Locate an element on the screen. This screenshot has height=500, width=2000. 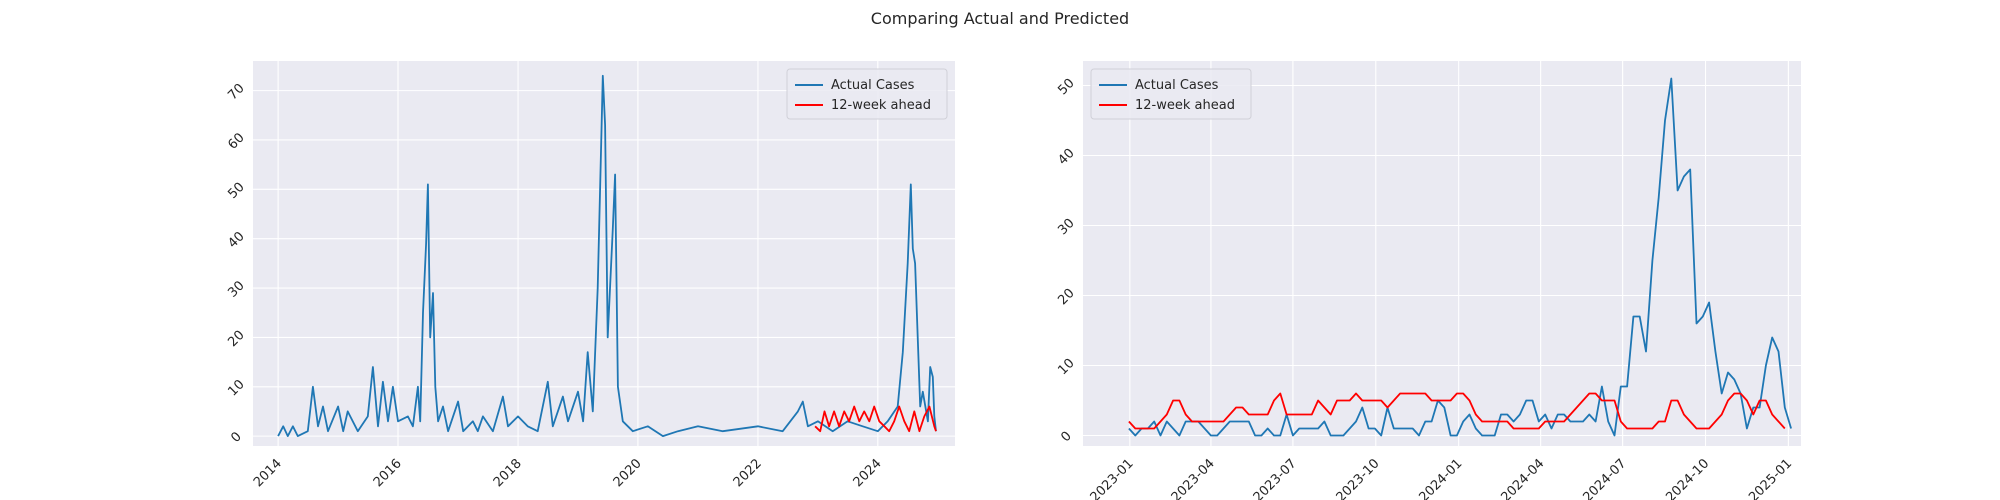
x-tick-label: 2024-01 is located at coordinates (1440, 478).